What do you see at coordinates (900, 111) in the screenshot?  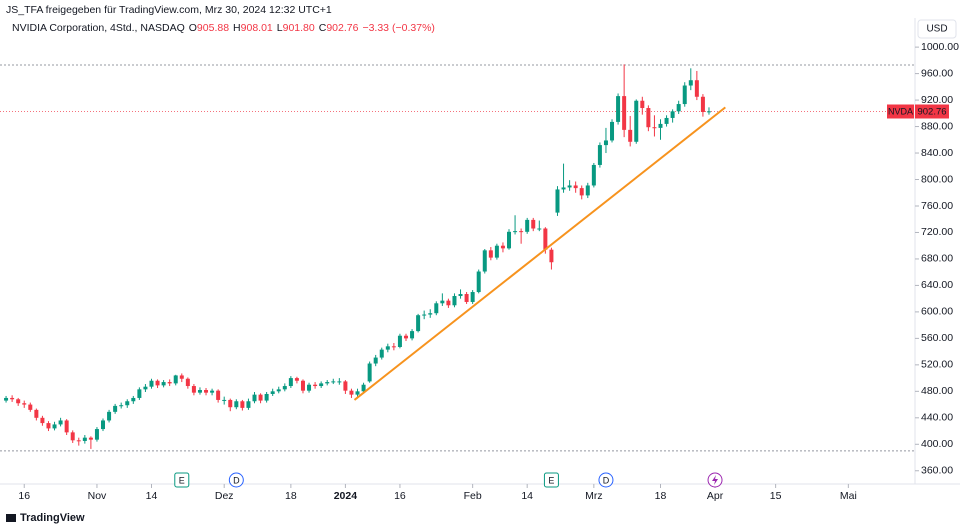 I see `symbol-tag` at bounding box center [900, 111].